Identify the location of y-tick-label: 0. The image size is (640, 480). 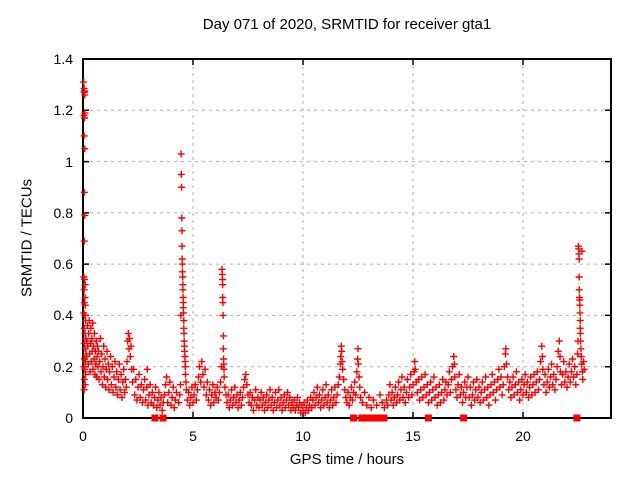
(69, 418).